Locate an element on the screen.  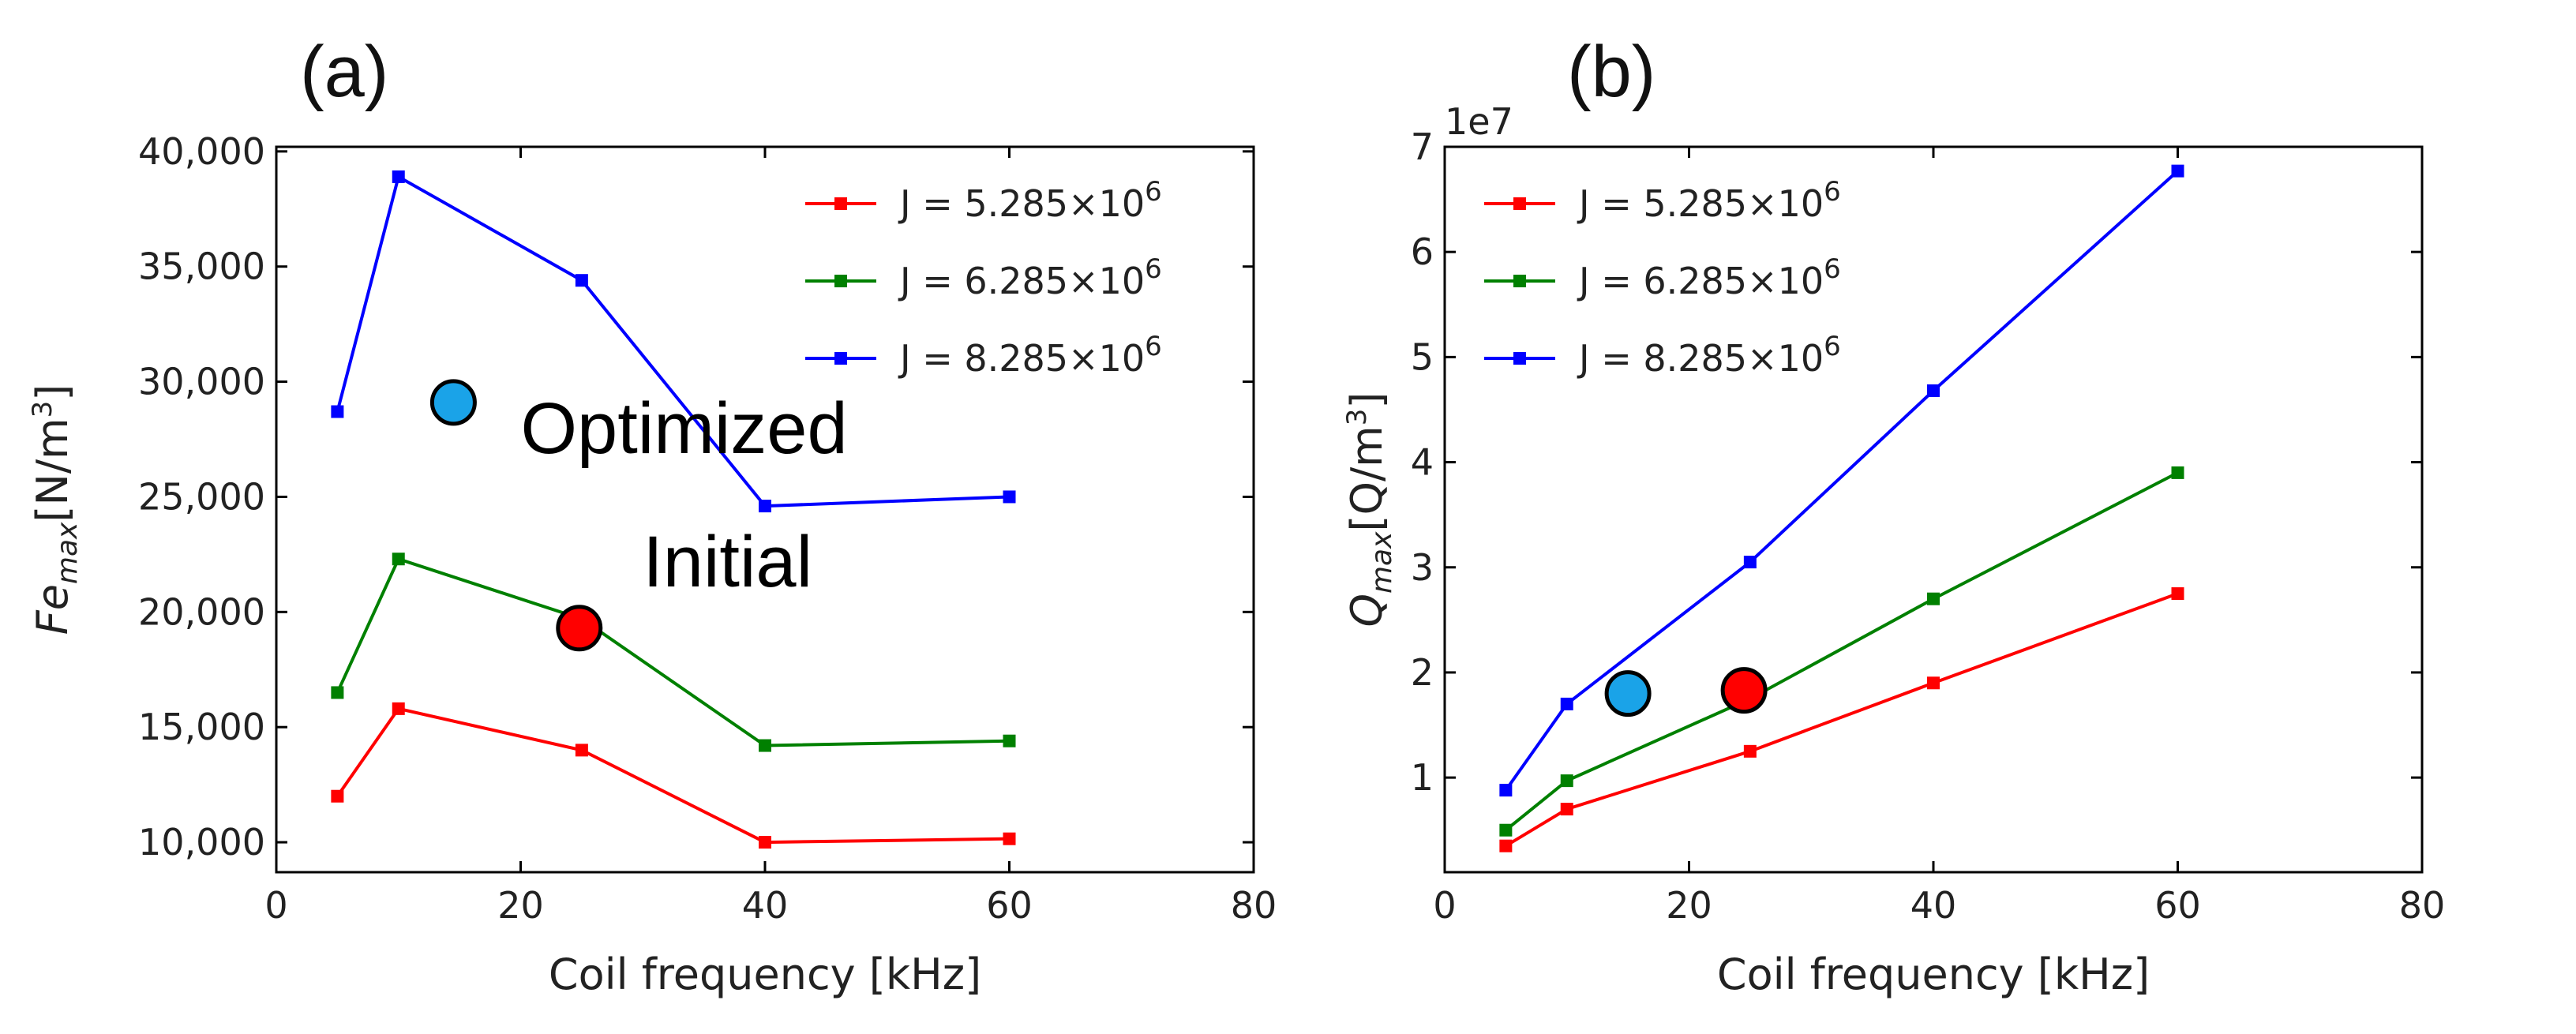
annotation-optimized: Optimized is located at coordinates (684, 428).